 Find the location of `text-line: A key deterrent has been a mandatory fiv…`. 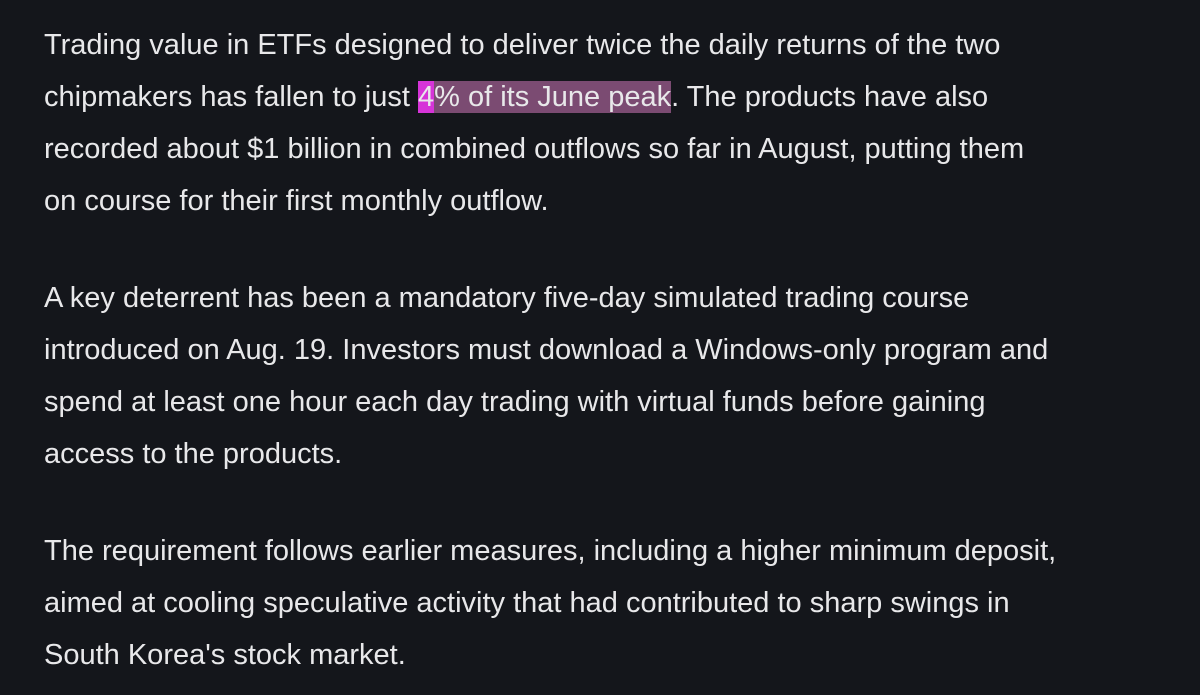

text-line: A key deterrent has been a mandatory fiv… is located at coordinates (507, 298).